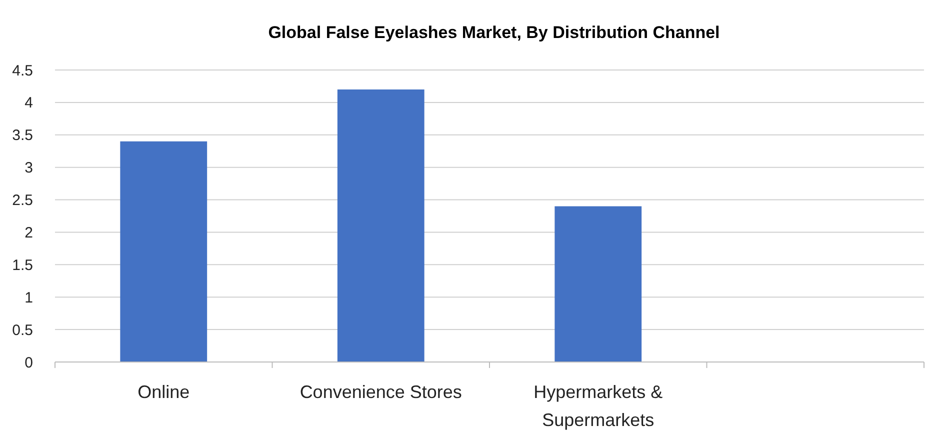  I want to click on x-tick-label: Hypermarkets & Supermarkets, so click(598, 406).